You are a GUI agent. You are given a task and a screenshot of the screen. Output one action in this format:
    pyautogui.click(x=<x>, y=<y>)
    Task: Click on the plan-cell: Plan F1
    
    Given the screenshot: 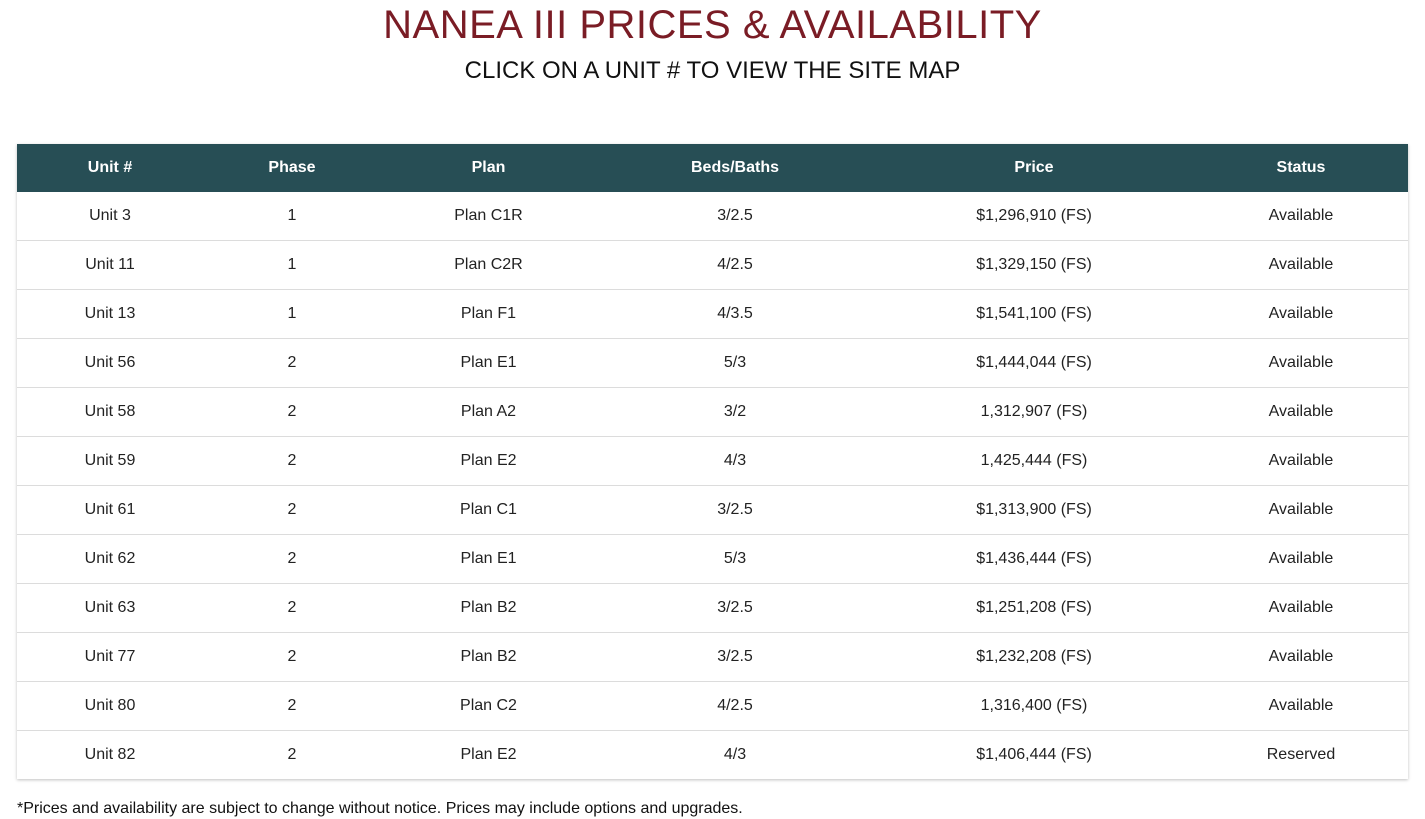 What is the action you would take?
    pyautogui.click(x=488, y=314)
    